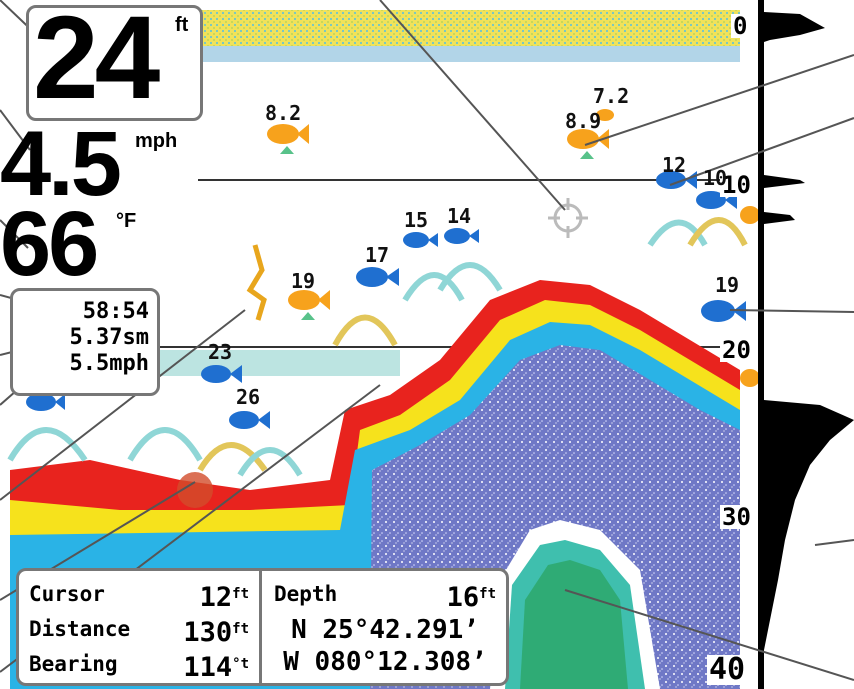  What do you see at coordinates (583, 121) in the screenshot?
I see `fish-depth-label: 8.9` at bounding box center [583, 121].